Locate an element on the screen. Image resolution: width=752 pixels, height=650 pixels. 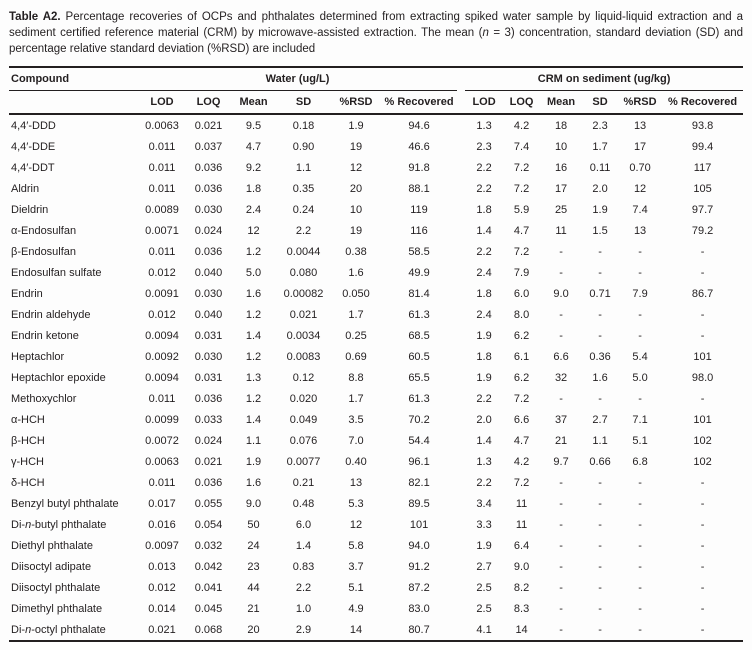
crm-rsd-cell: 13 is located at coordinates (640, 230).